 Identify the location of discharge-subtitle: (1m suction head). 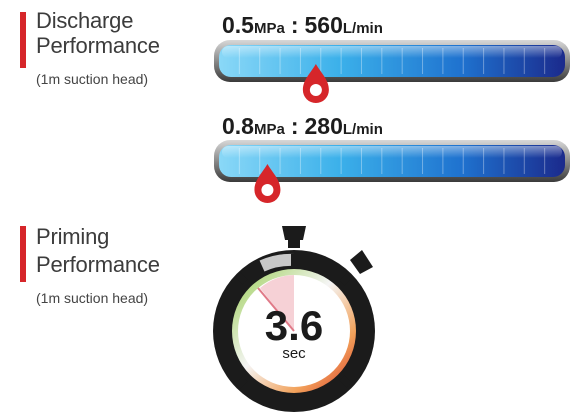
(92, 79).